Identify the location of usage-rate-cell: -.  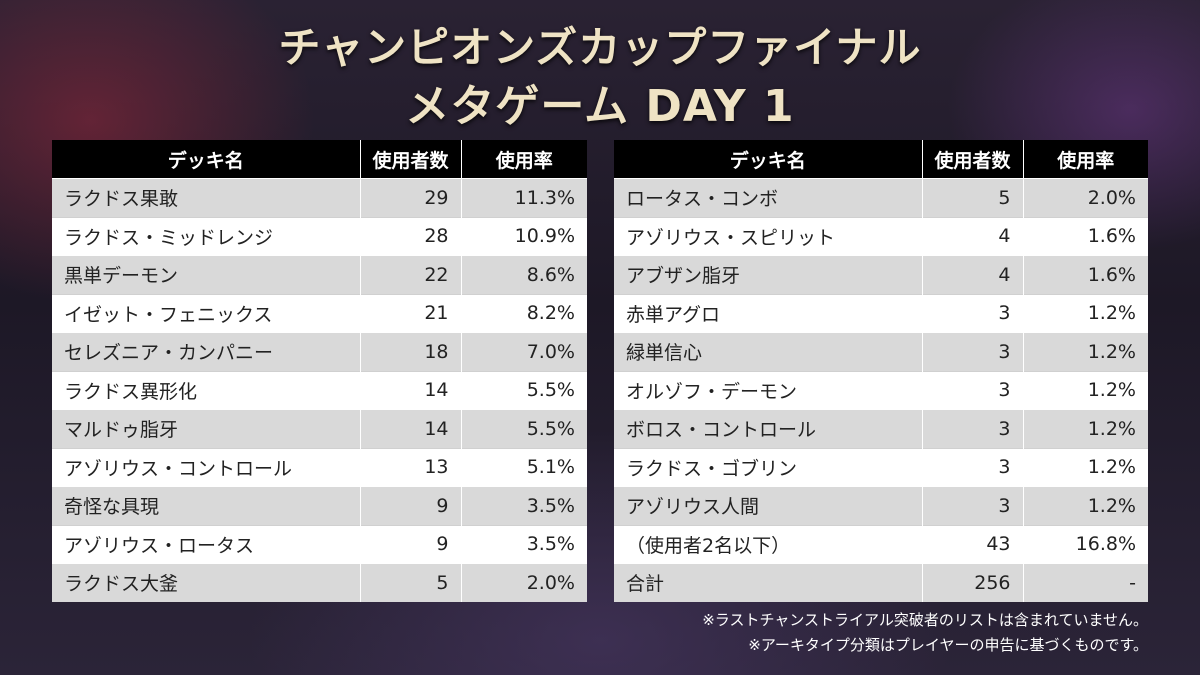
(1085, 582).